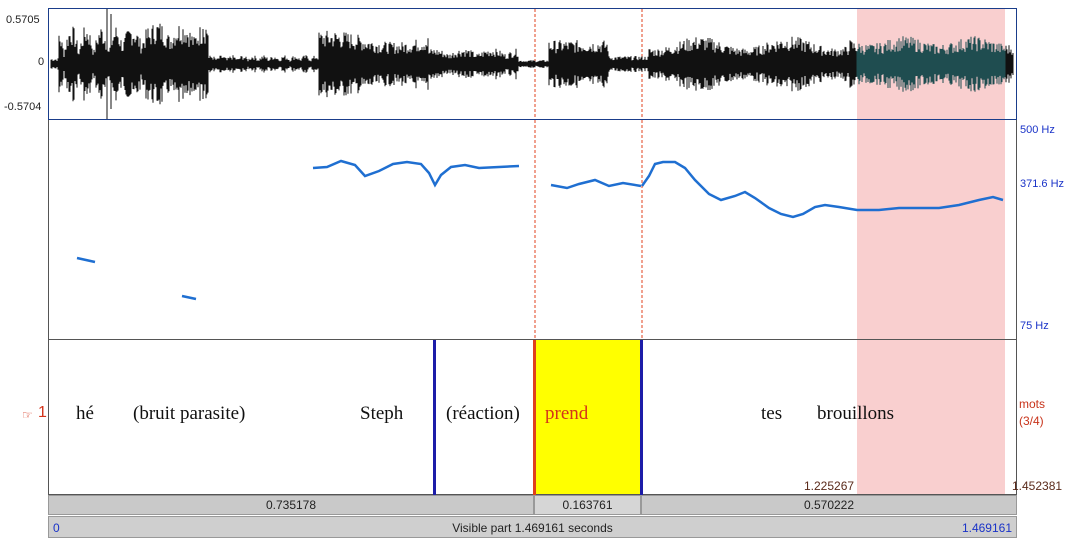 This screenshot has height=542, width=1068. I want to click on cursor-start-time: 1.225267, so click(829, 486).